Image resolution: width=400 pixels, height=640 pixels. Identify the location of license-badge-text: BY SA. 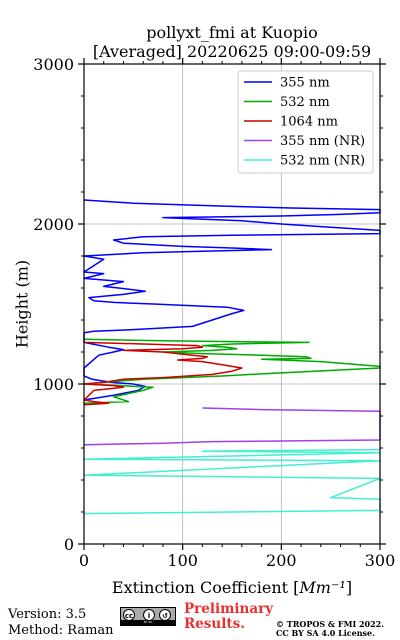
(148, 622).